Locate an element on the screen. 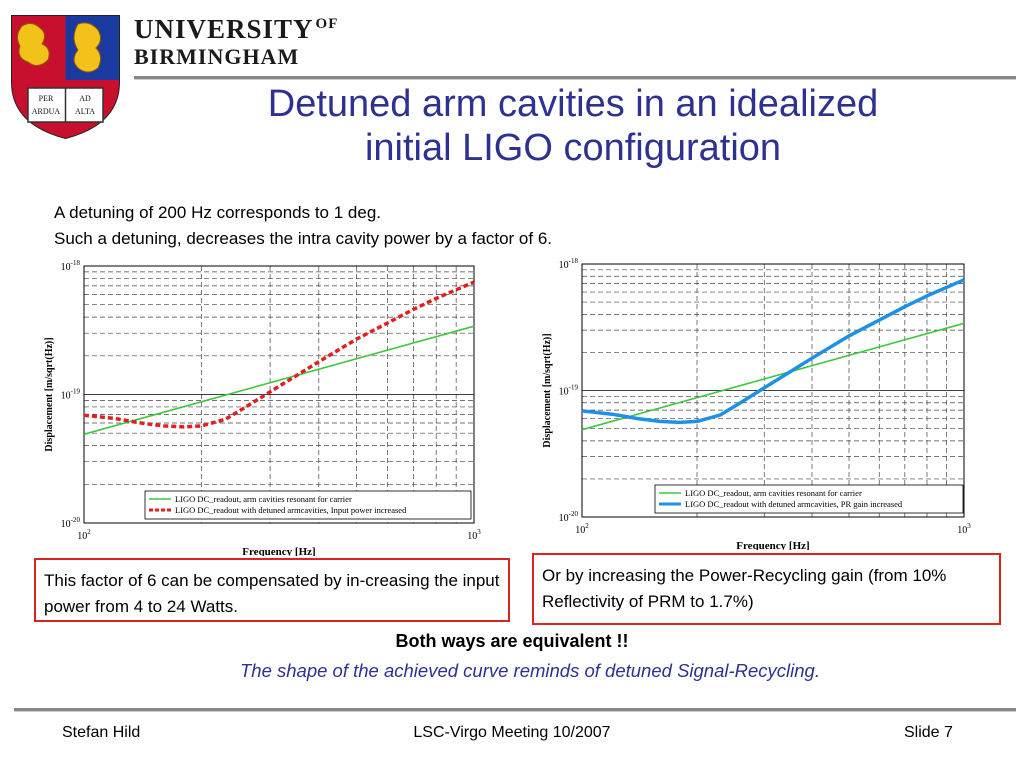 The width and height of the screenshot is (1024, 768). left-ytick: 10-19 is located at coordinates (71, 395).